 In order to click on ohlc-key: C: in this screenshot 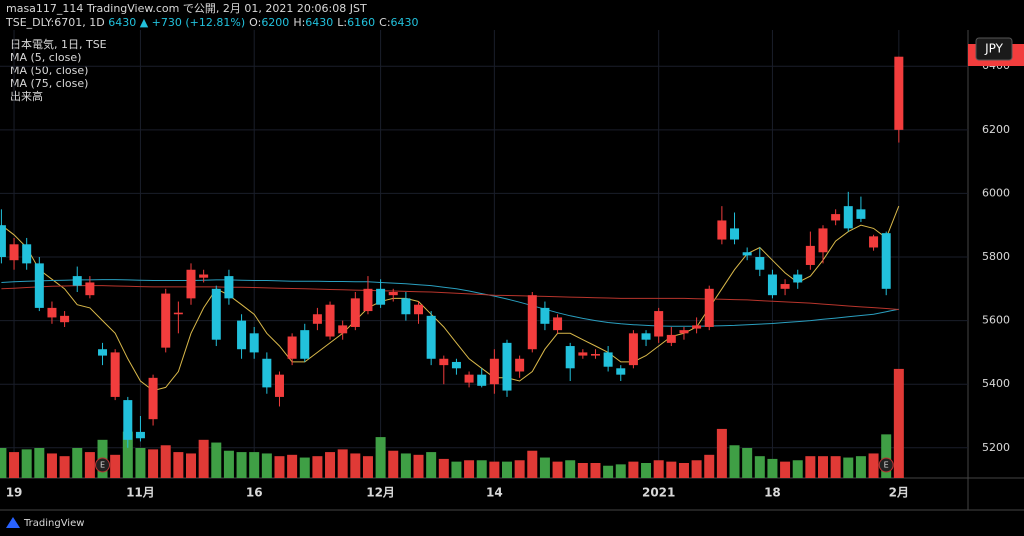, I will do `click(384, 22)`.